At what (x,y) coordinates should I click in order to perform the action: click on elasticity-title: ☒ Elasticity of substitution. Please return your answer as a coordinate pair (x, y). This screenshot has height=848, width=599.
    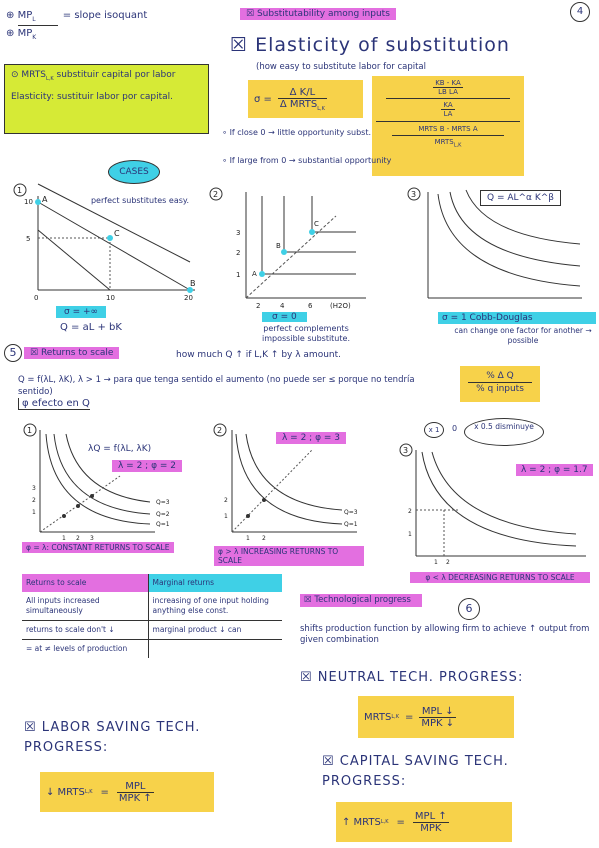
    Looking at the image, I should click on (370, 45).